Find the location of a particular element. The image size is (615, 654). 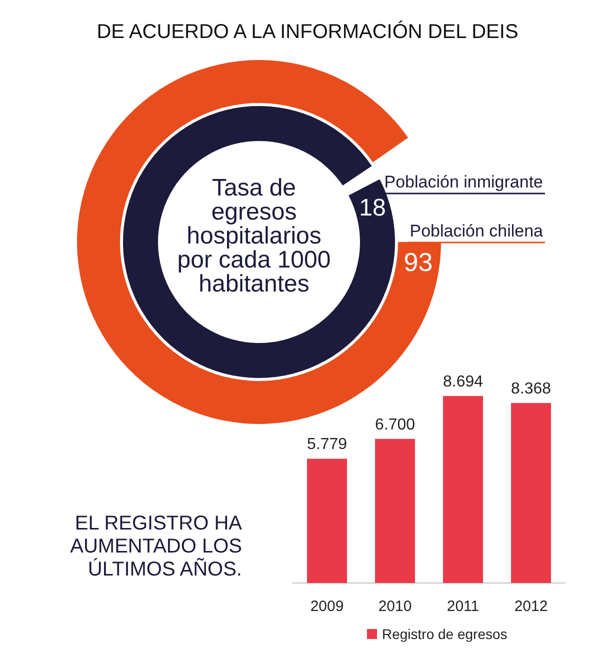

data-label: 18 is located at coordinates (372, 208).